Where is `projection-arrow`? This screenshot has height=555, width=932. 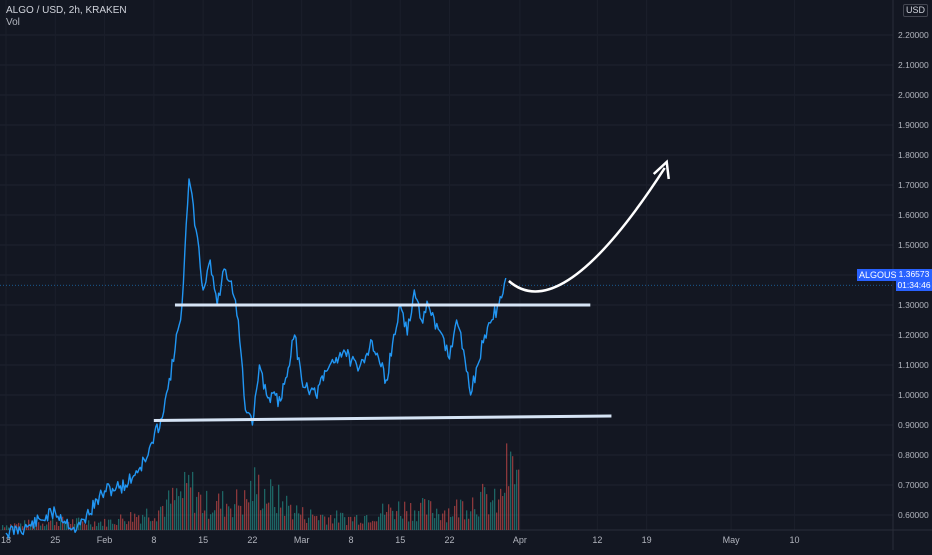 projection-arrow is located at coordinates (587, 230).